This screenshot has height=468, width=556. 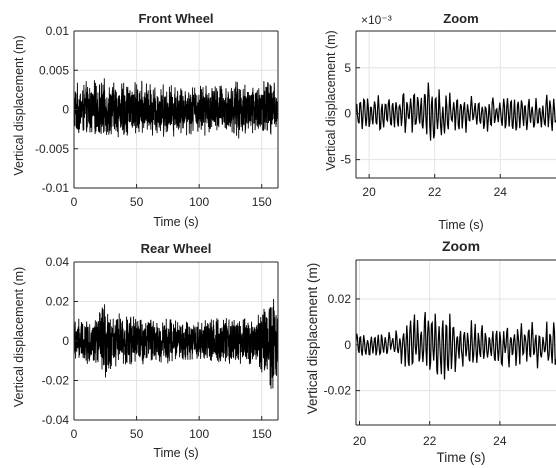 What do you see at coordinates (54, 70) in the screenshot?
I see `y-tick-label: 0.005` at bounding box center [54, 70].